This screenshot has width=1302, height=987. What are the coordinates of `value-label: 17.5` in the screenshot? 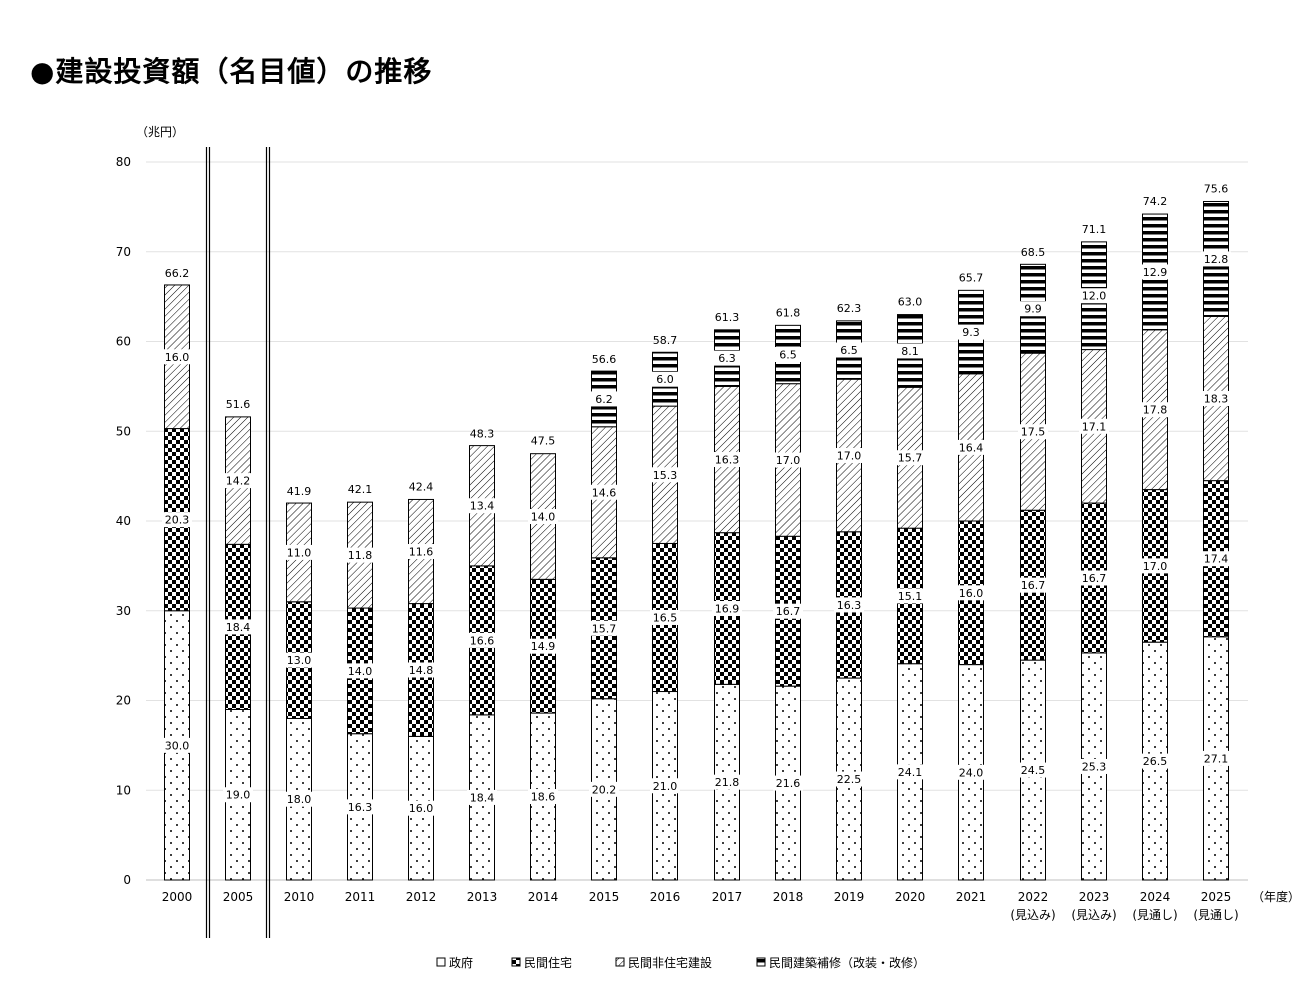 It's located at (1033, 432).